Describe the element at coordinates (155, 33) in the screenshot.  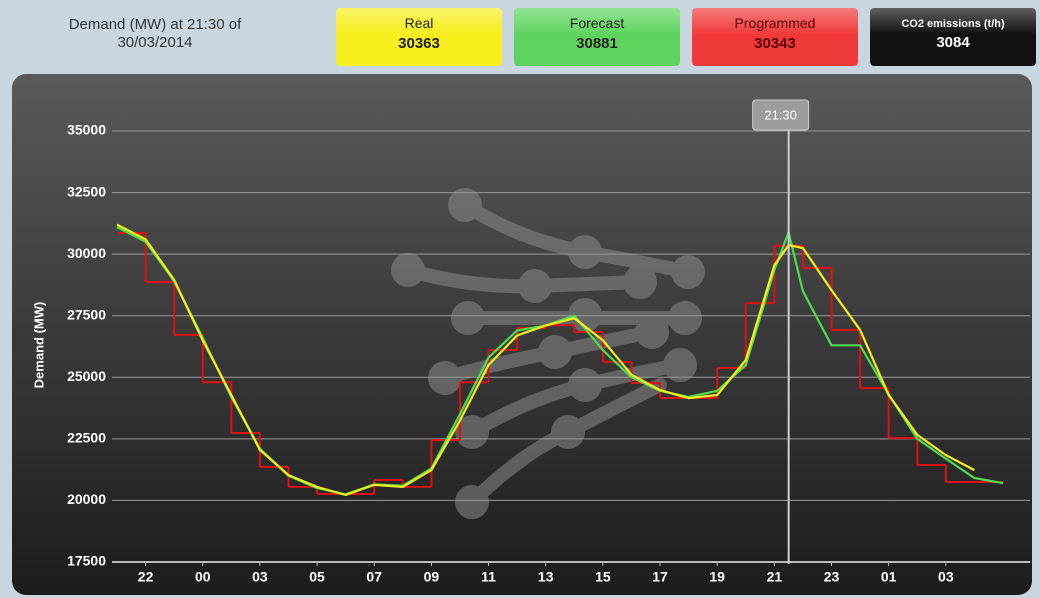
I see `header-title: Demand (MW) at 21:30 of 30/03/2014` at that location.